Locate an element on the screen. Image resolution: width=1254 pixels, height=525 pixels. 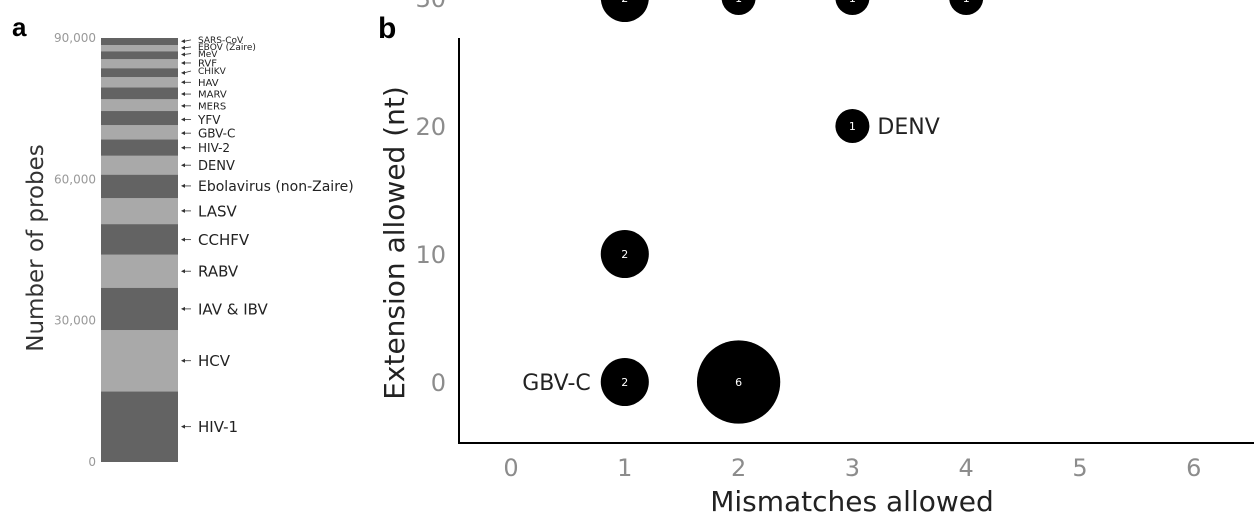
segment-label: MeV is located at coordinates (208, 55).